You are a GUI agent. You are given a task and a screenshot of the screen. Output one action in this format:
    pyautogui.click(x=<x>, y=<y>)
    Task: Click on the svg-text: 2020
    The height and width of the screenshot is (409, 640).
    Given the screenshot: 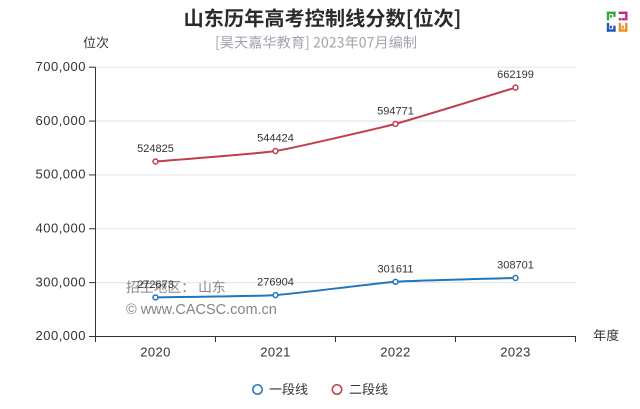 What is the action you would take?
    pyautogui.click(x=155, y=351)
    